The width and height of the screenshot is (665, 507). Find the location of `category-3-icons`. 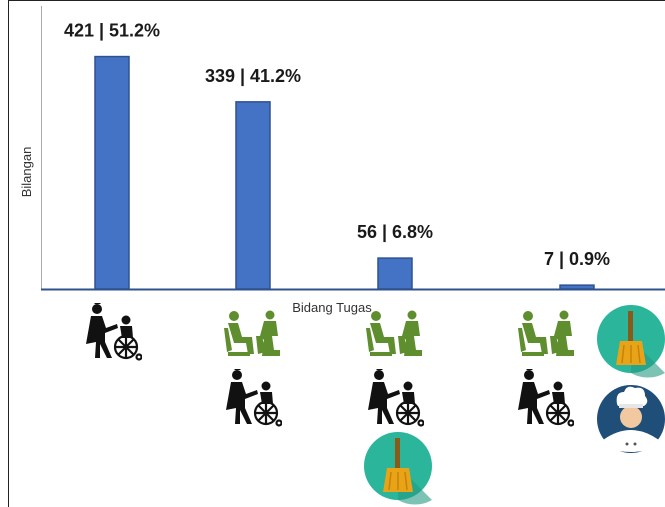

category-3-icons is located at coordinates (398, 407).